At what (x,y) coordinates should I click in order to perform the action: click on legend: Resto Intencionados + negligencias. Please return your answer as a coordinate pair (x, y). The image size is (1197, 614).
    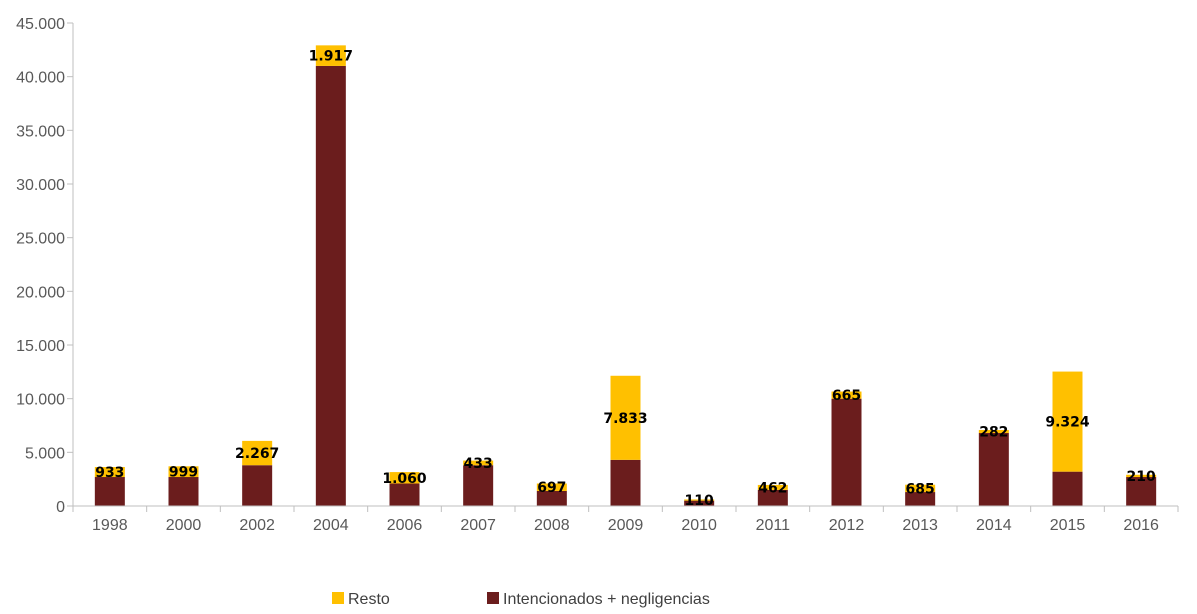
    Looking at the image, I should click on (521, 599).